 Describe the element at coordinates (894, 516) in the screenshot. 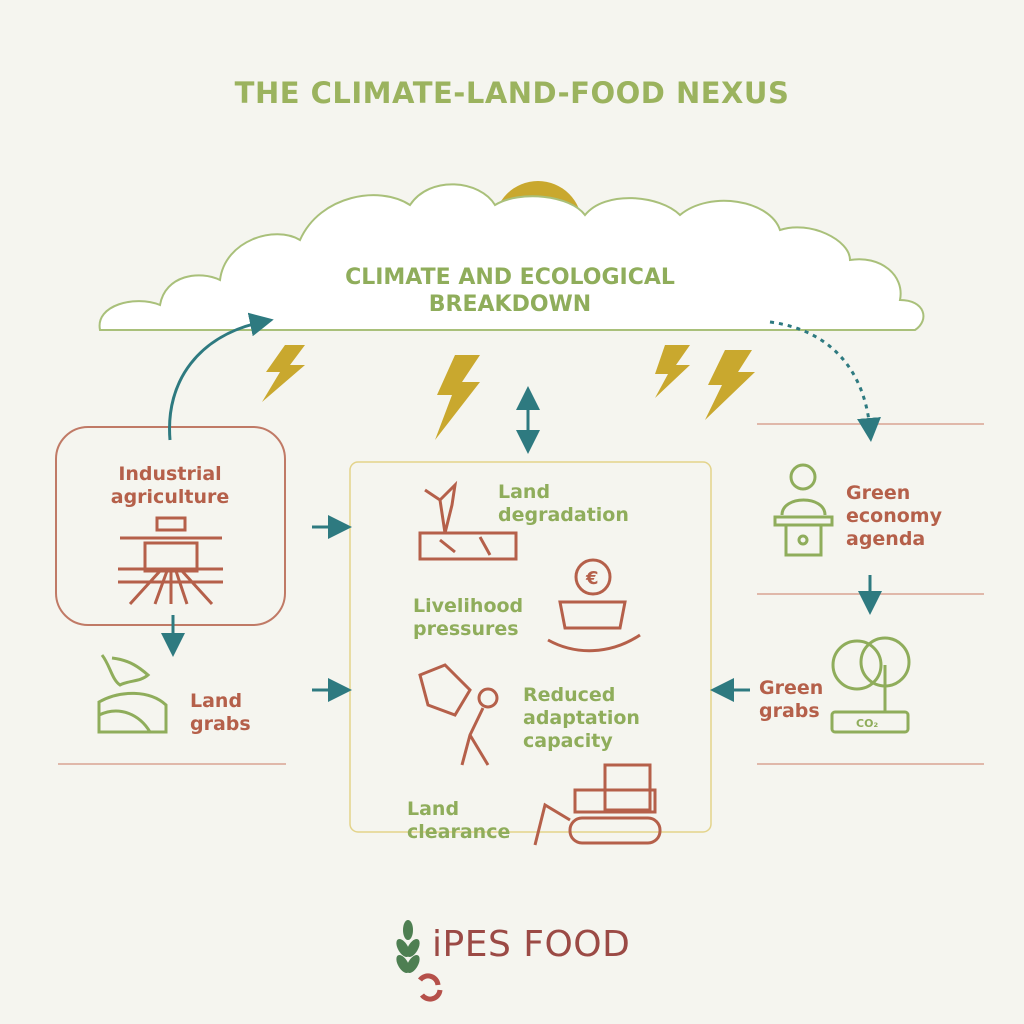

I see `green-economy-agenda-label: Green economy agenda` at that location.